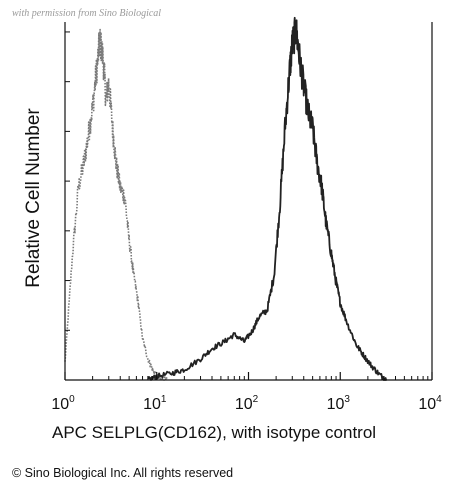 The width and height of the screenshot is (450, 486). What do you see at coordinates (33, 198) in the screenshot?
I see `y-axis-label: Relative Cell Number` at bounding box center [33, 198].